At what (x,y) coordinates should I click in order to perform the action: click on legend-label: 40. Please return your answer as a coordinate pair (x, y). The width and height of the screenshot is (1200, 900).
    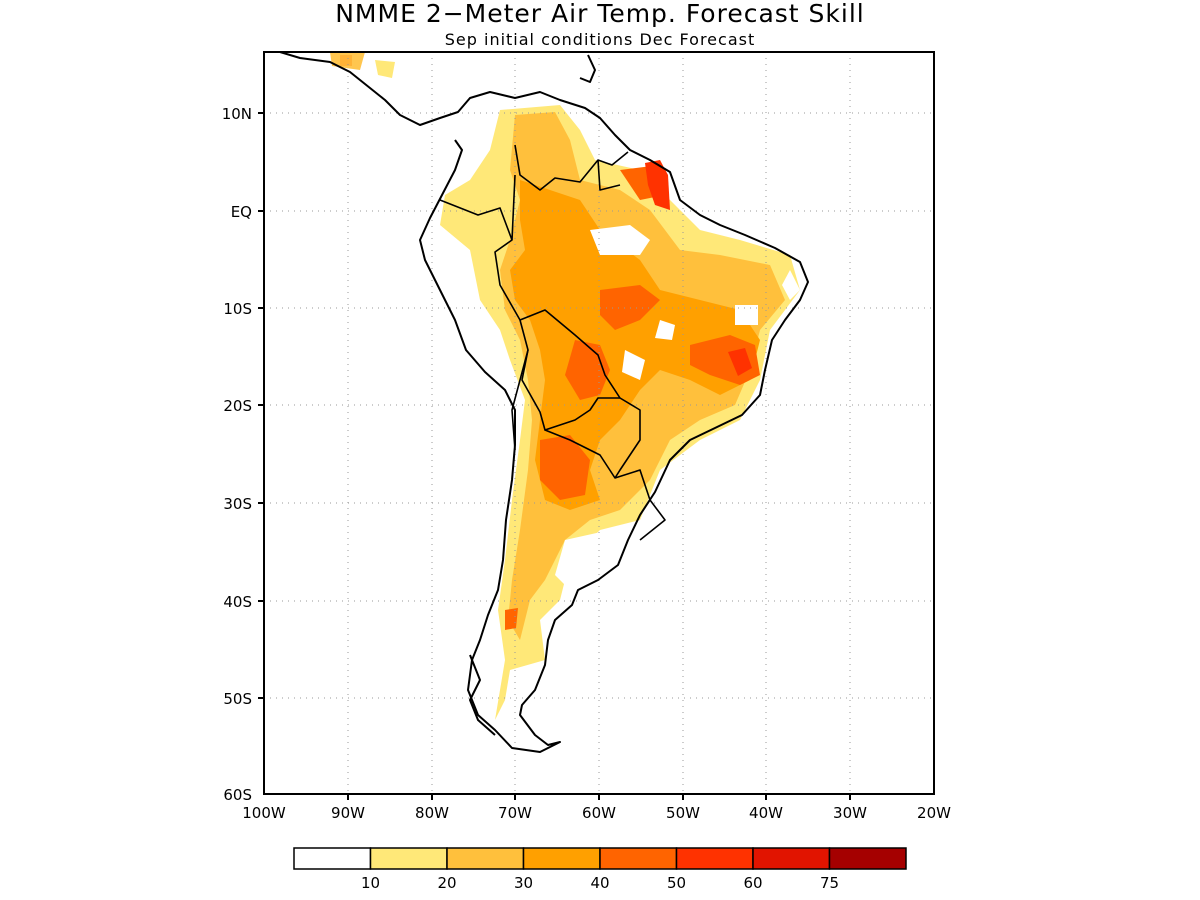
    Looking at the image, I should click on (599, 883).